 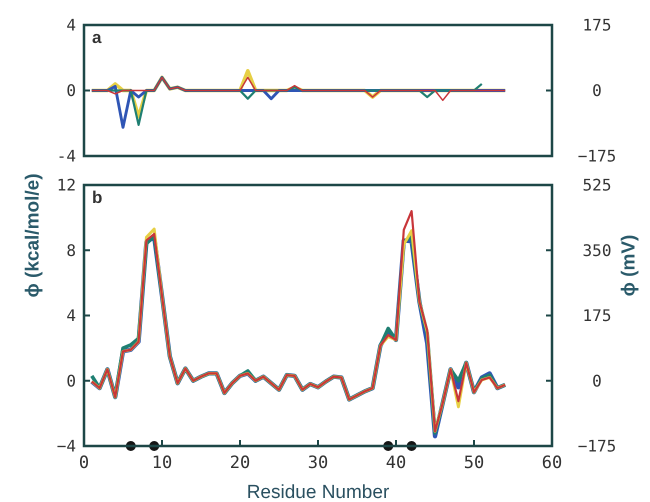 What do you see at coordinates (97, 37) in the screenshot?
I see `annotation: a` at bounding box center [97, 37].